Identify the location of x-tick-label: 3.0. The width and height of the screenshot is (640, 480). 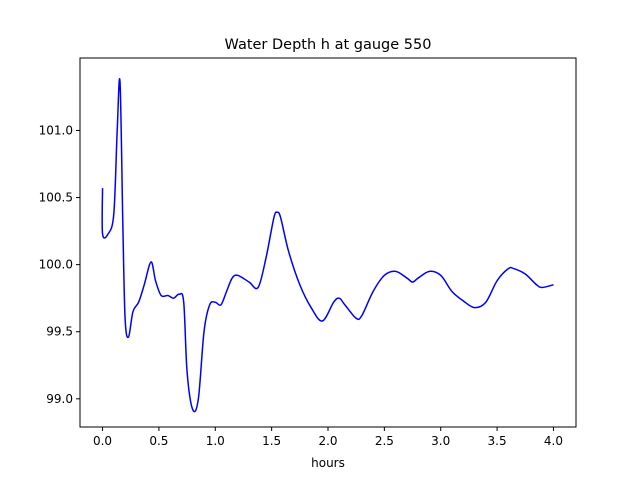
(440, 441).